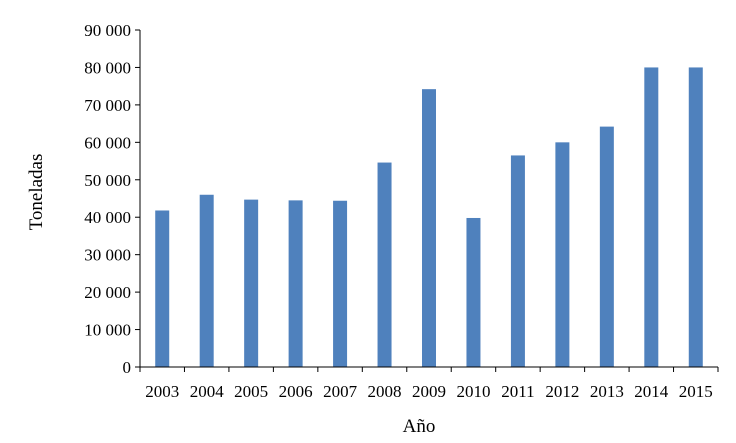 This screenshot has width=736, height=443. I want to click on x-tick-label: 2015, so click(696, 391).